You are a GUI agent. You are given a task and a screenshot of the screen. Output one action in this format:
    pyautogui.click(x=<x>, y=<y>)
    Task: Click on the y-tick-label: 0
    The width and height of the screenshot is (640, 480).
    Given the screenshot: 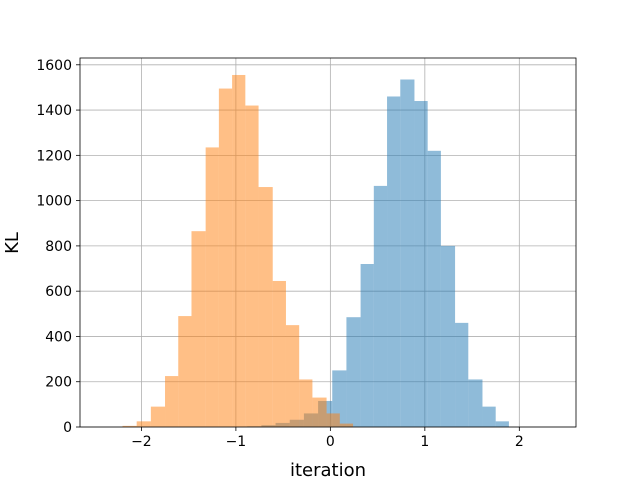 What is the action you would take?
    pyautogui.click(x=67, y=428)
    